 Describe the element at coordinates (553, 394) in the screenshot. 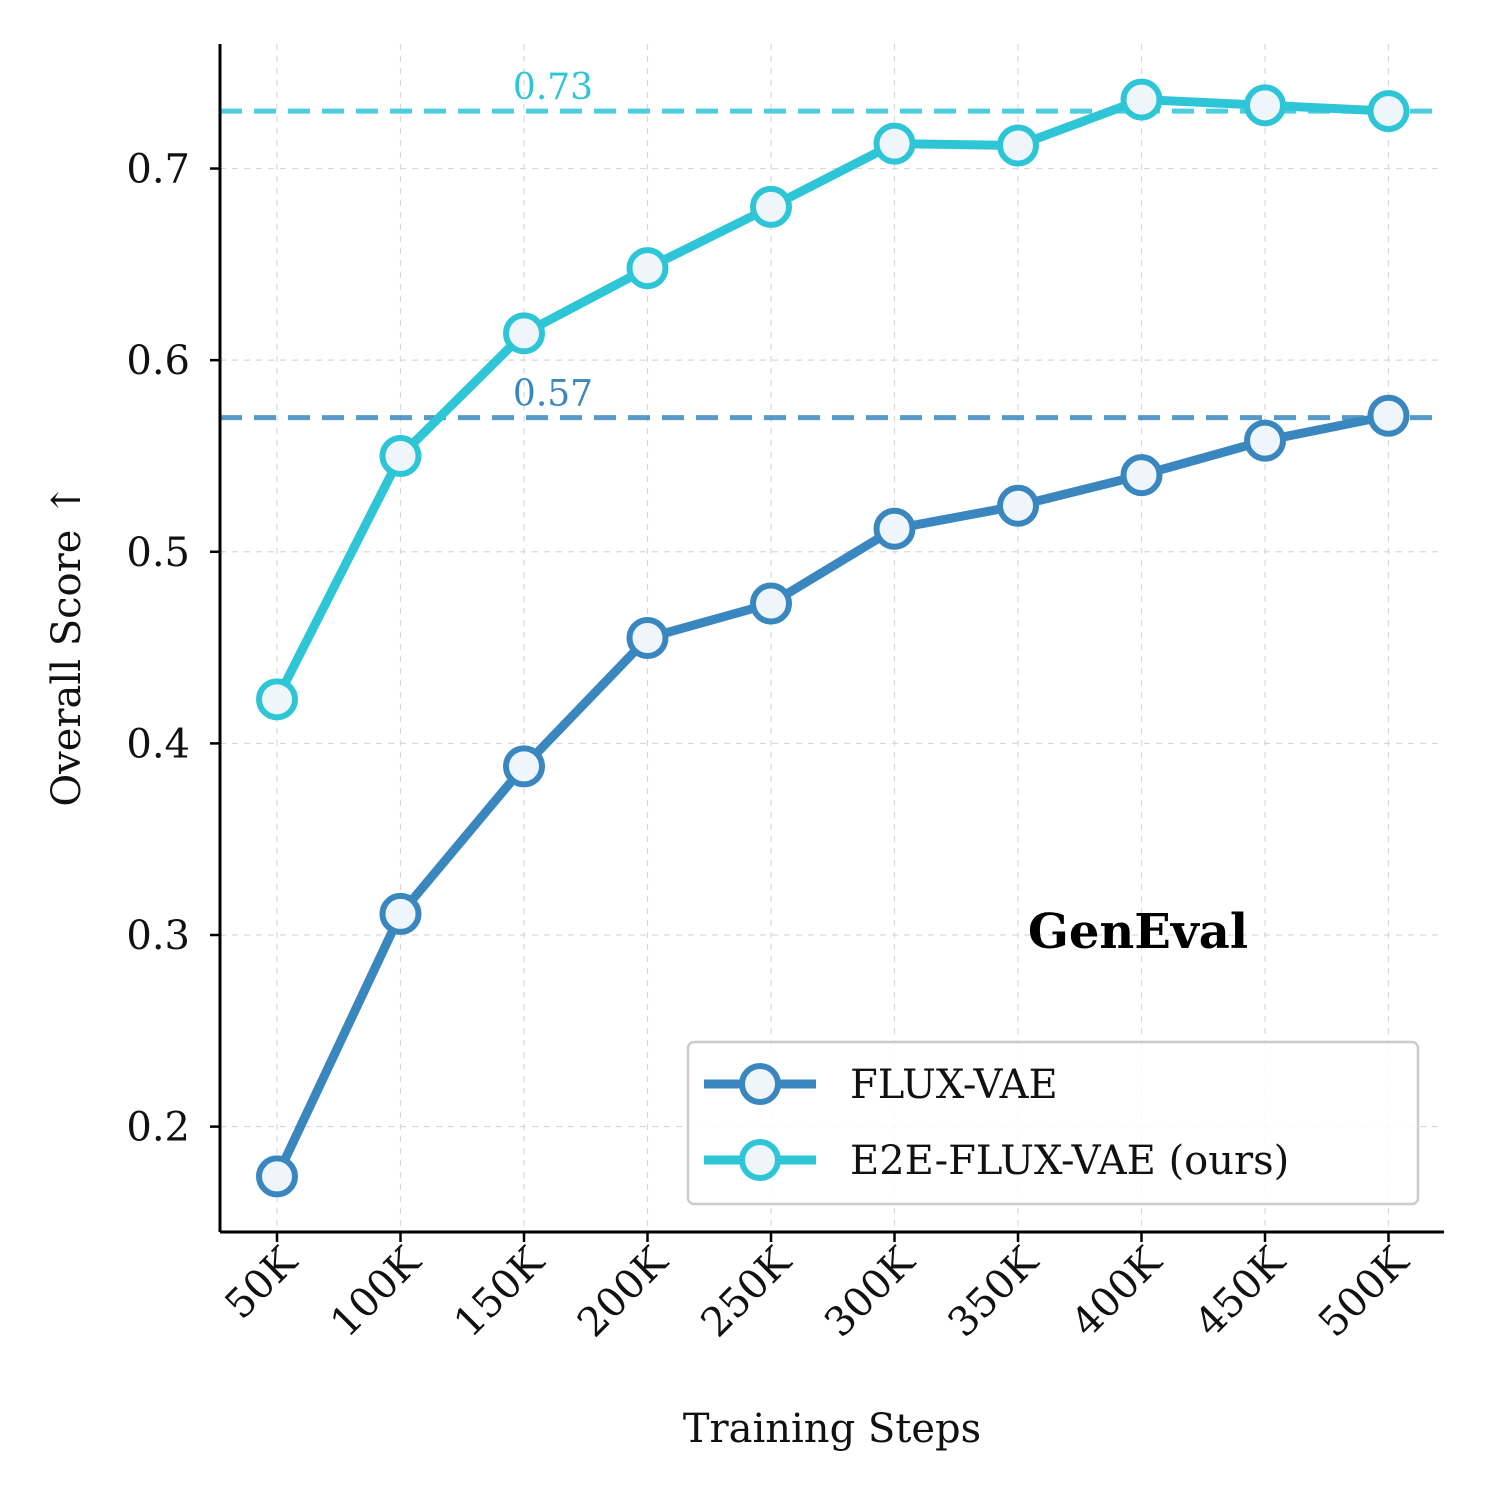

I see `reference-label-0.57: 0.57` at that location.